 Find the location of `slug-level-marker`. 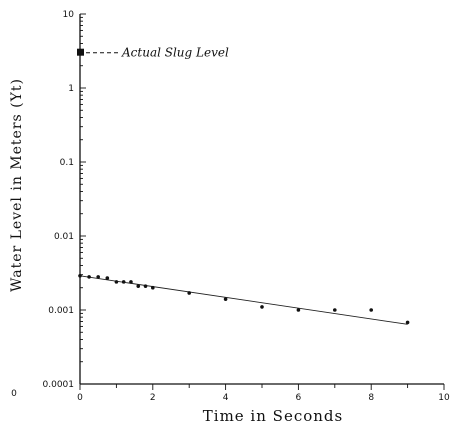

slug-level-marker is located at coordinates (80, 52).